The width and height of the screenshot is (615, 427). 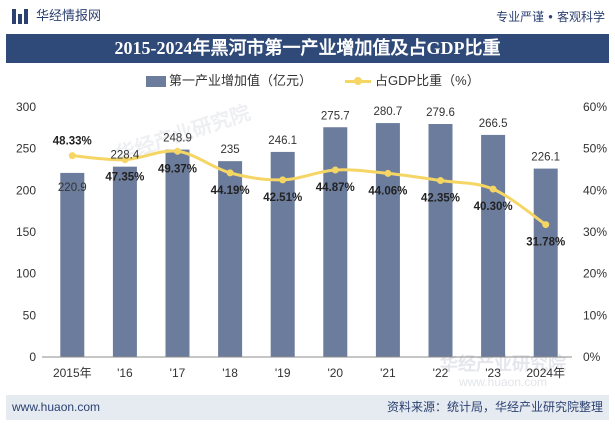 I want to click on legend-line-dot, so click(x=358, y=81).